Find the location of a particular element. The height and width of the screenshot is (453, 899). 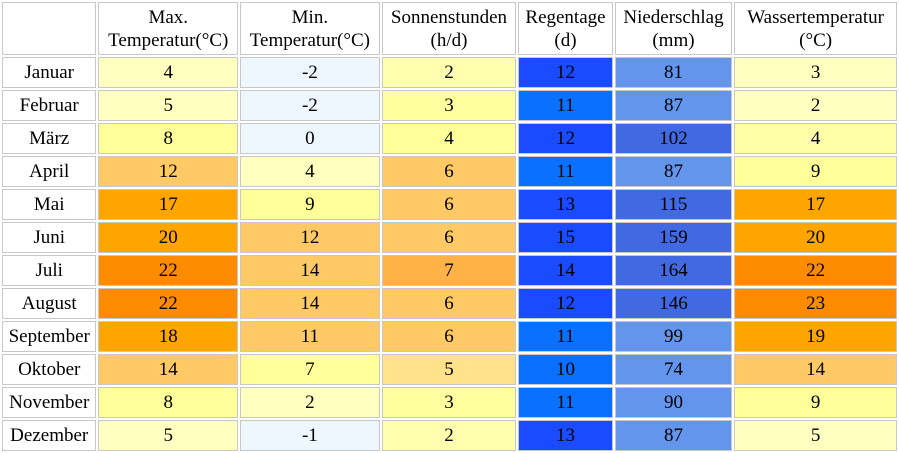

rain-days-cell: 10 is located at coordinates (565, 369).